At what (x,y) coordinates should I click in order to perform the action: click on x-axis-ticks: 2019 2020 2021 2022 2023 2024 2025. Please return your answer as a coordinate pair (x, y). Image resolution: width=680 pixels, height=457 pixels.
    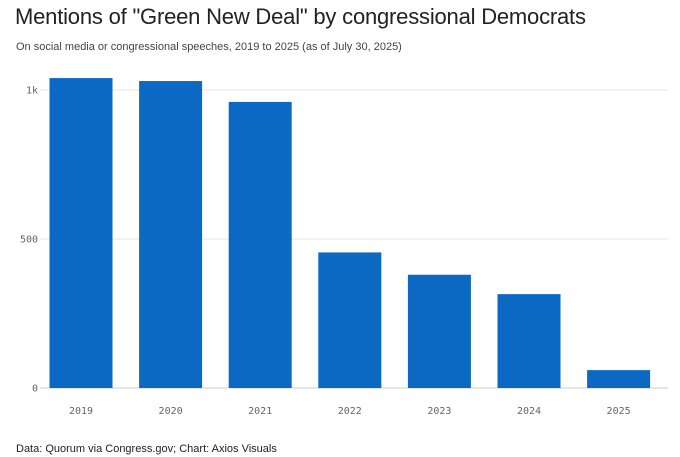
    Looking at the image, I should click on (350, 411).